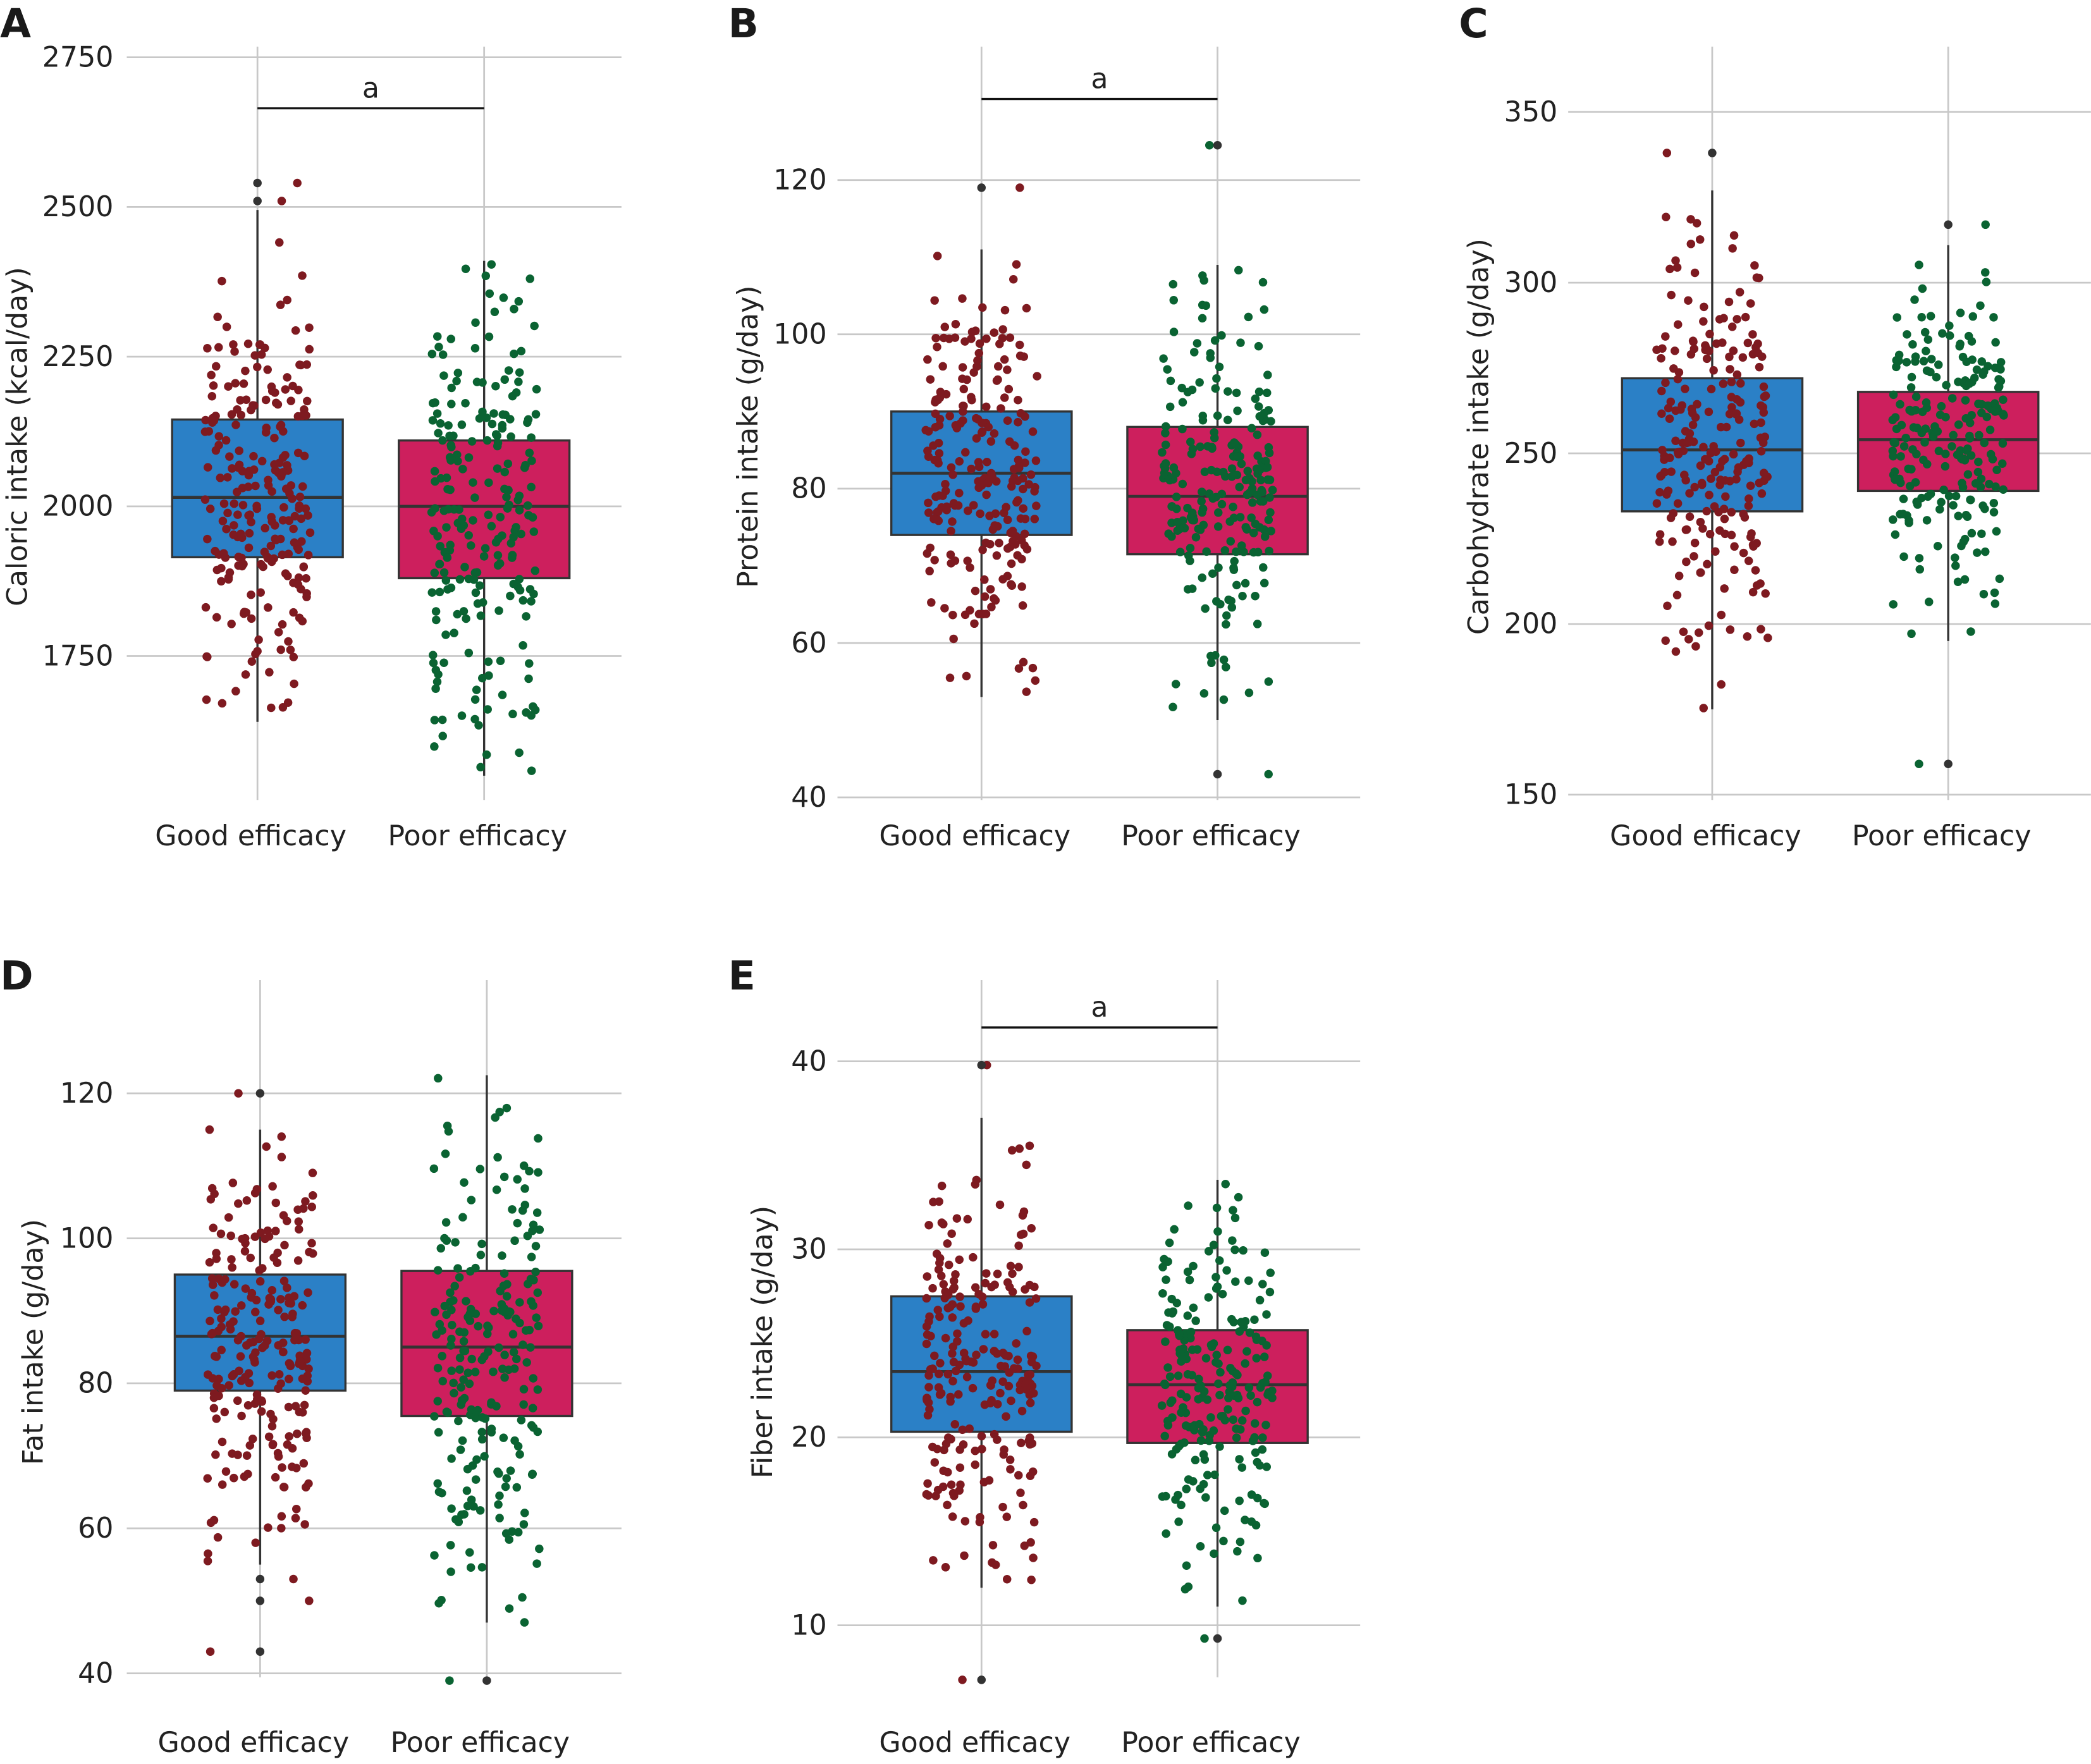 The width and height of the screenshot is (2091, 1764). Describe the element at coordinates (87, 1093) in the screenshot. I see `y-tick-label: 120` at that location.